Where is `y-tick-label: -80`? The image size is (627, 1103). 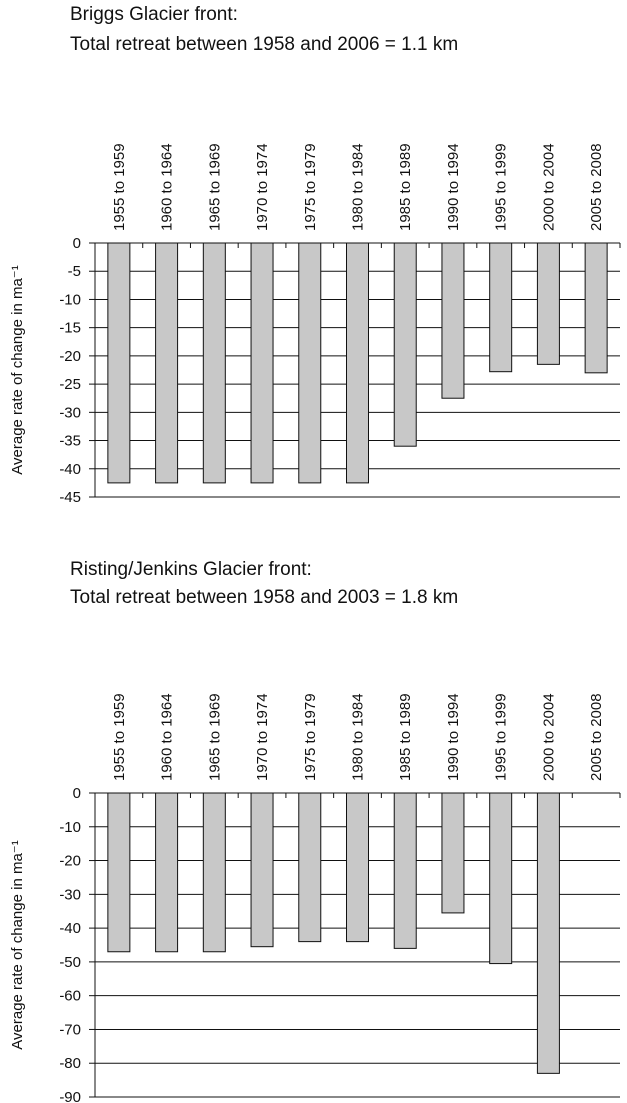 y-tick-label: -80 is located at coordinates (70, 1063).